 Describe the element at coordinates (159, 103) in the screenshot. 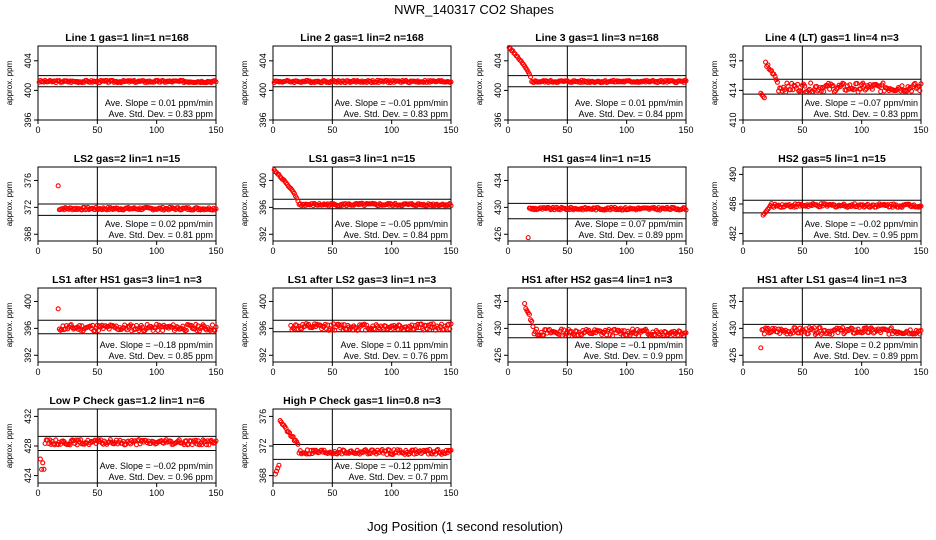

I see `slope-annotation: Ave. Slope = 0.01 ppm/min` at that location.